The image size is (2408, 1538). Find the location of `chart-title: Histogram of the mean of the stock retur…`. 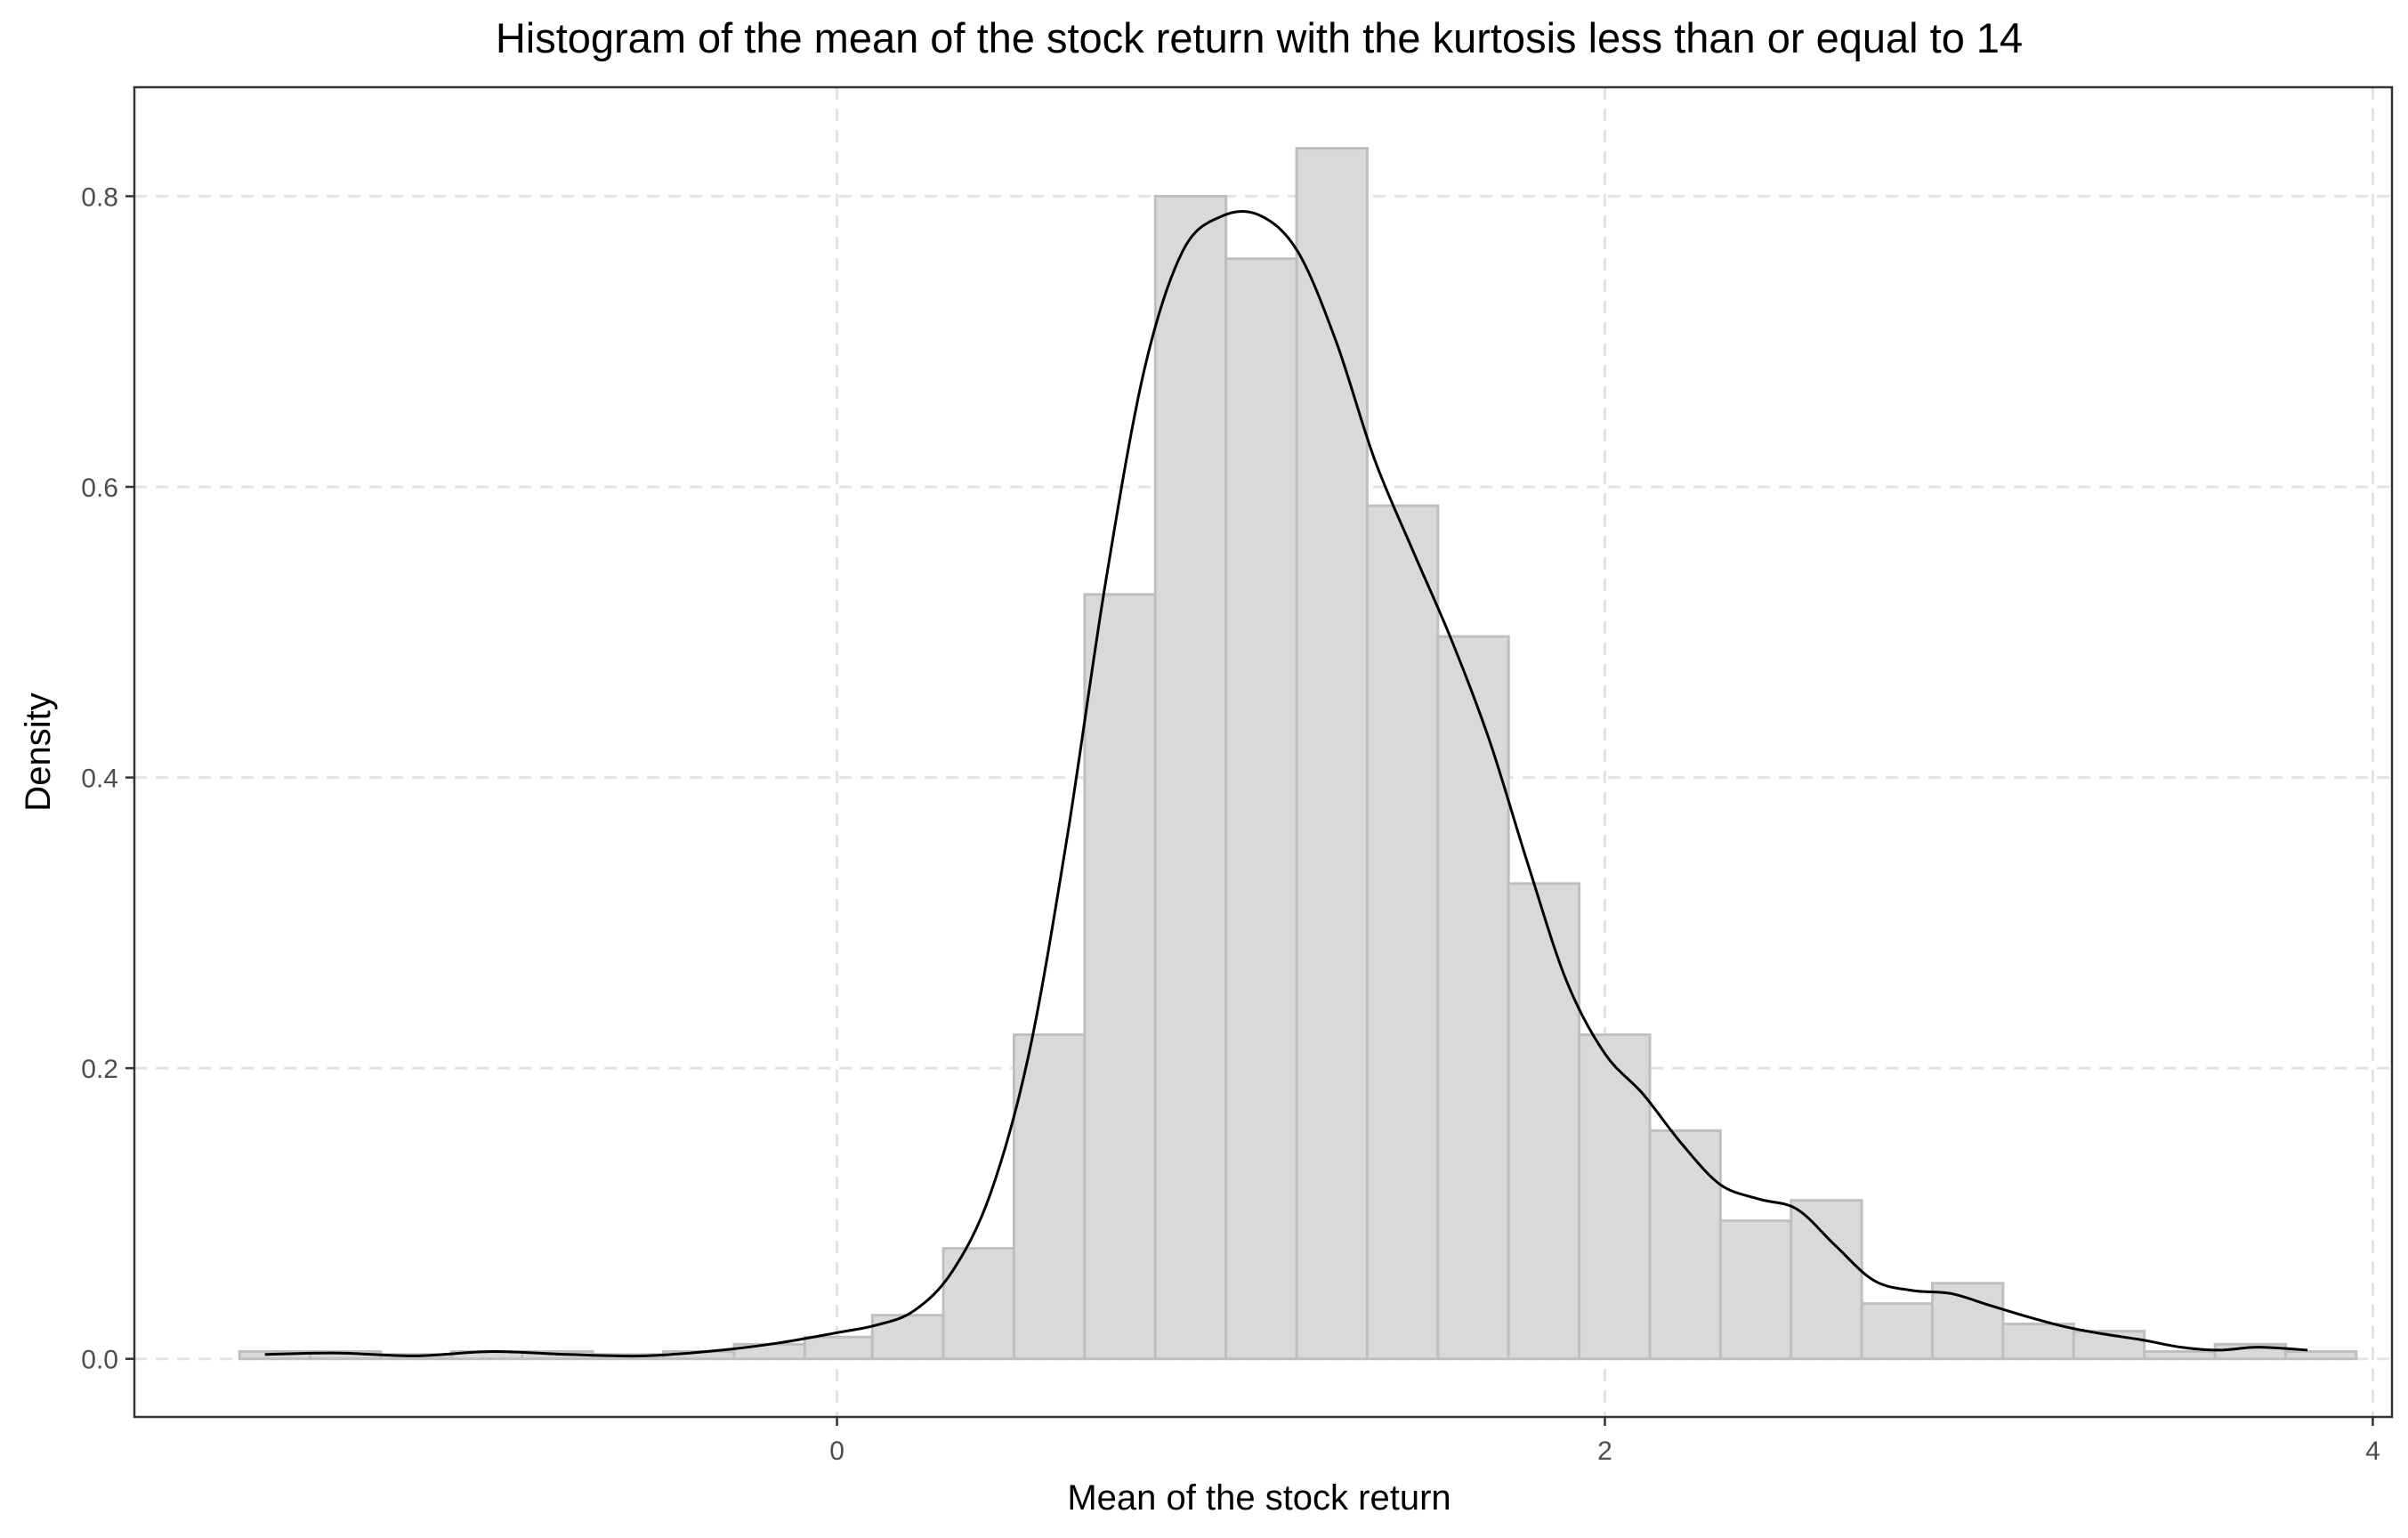

chart-title: Histogram of the mean of the stock retur… is located at coordinates (1259, 37).